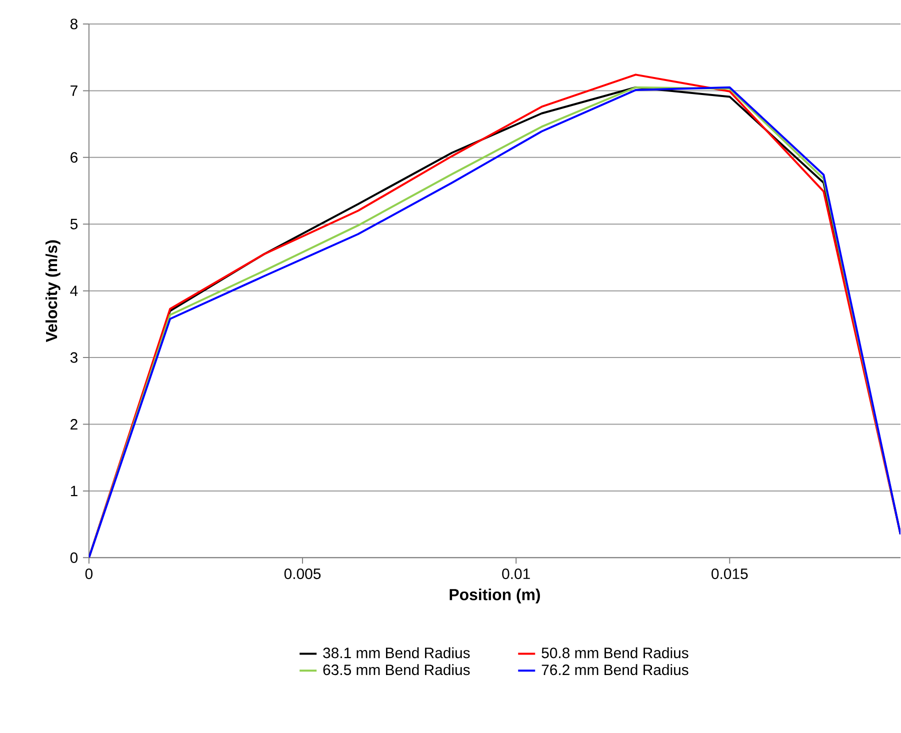 The width and height of the screenshot is (901, 733). I want to click on y-tick-label: 1, so click(74, 491).